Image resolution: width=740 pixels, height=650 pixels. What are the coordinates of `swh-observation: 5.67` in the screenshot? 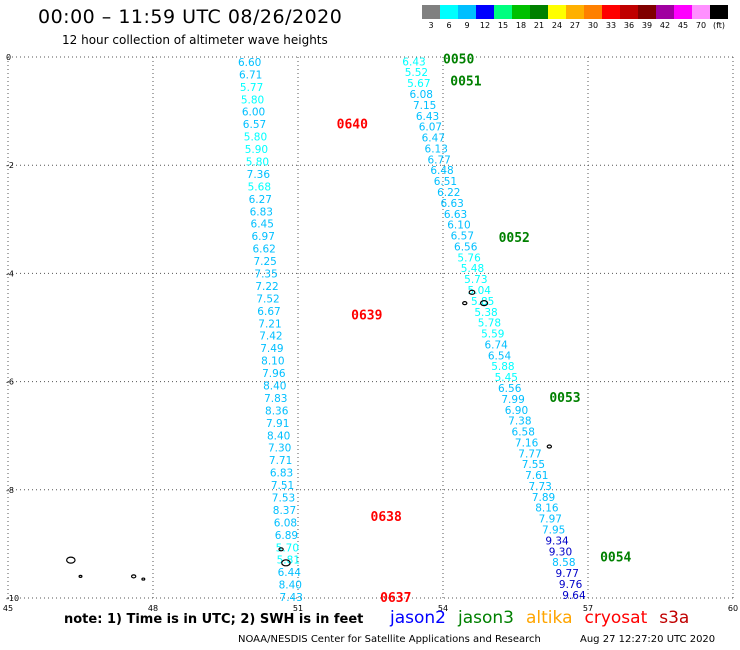 It's located at (418, 84).